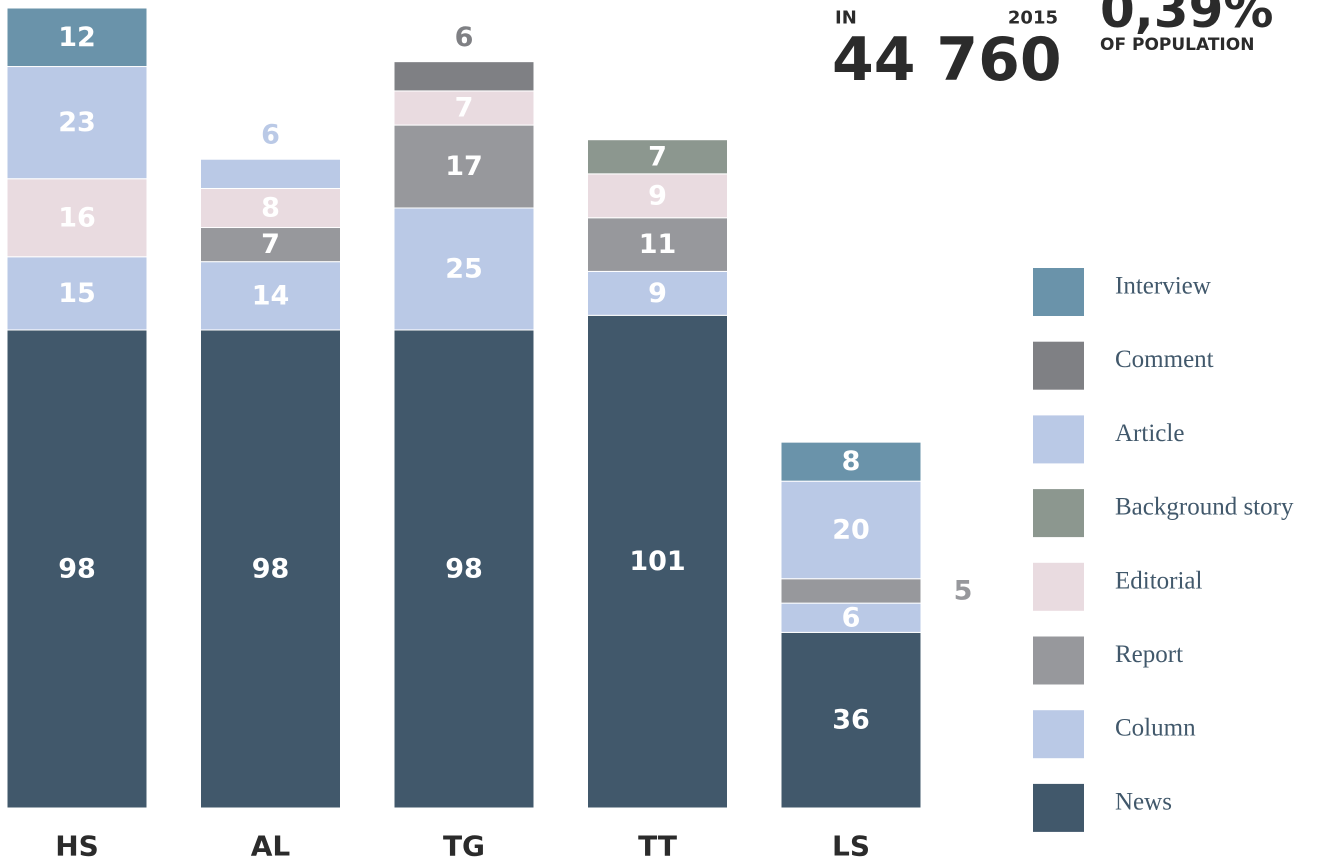 Image resolution: width=1343 pixels, height=861 pixels. Describe the element at coordinates (1159, 580) in the screenshot. I see `legend-label: Editorial` at that location.